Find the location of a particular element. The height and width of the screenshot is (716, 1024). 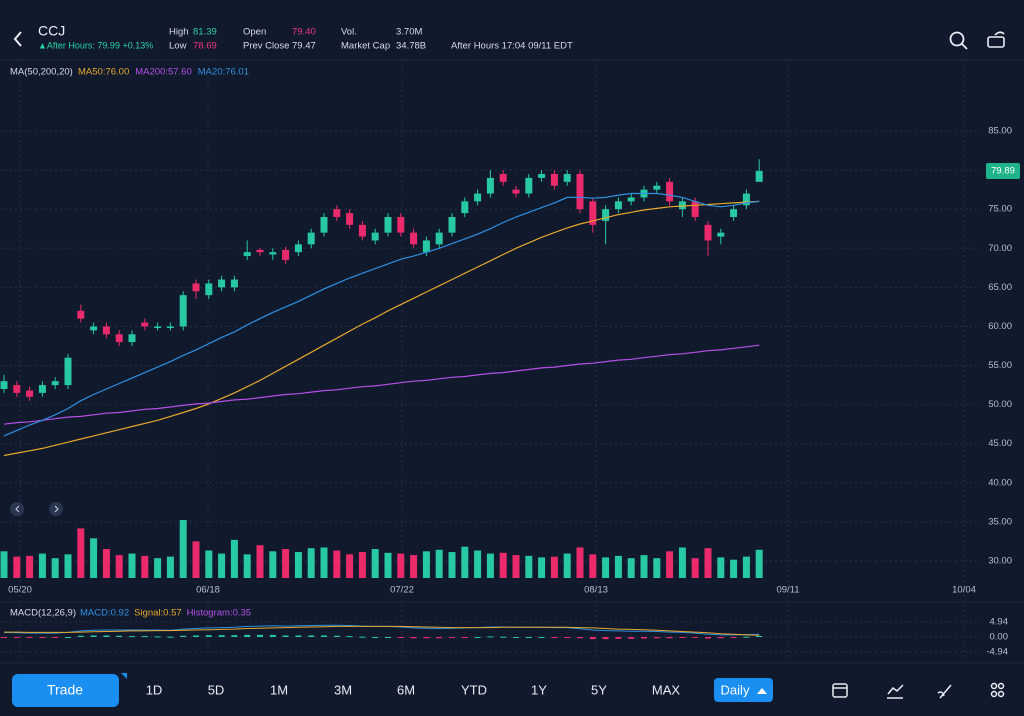

range-button: 5D is located at coordinates (216, 689).